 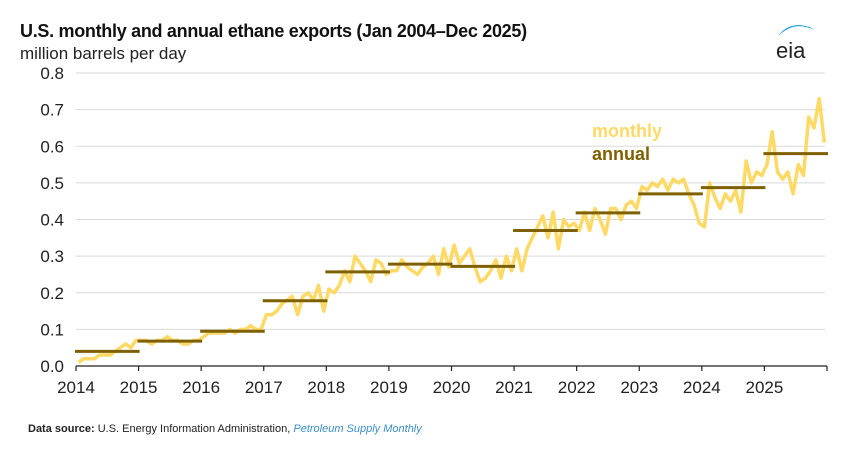 I want to click on source-text: U.S. Energy Information Administration,, so click(x=194, y=429).